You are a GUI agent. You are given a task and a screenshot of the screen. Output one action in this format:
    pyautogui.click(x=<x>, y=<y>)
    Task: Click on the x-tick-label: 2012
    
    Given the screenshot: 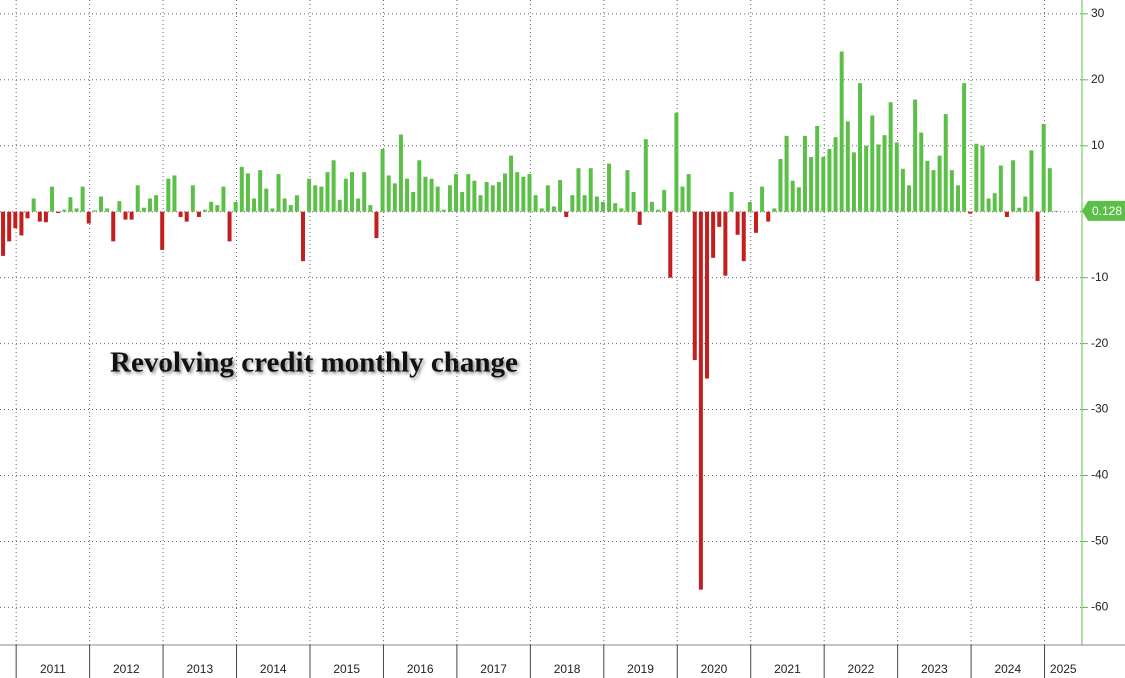 What is the action you would take?
    pyautogui.click(x=126, y=669)
    